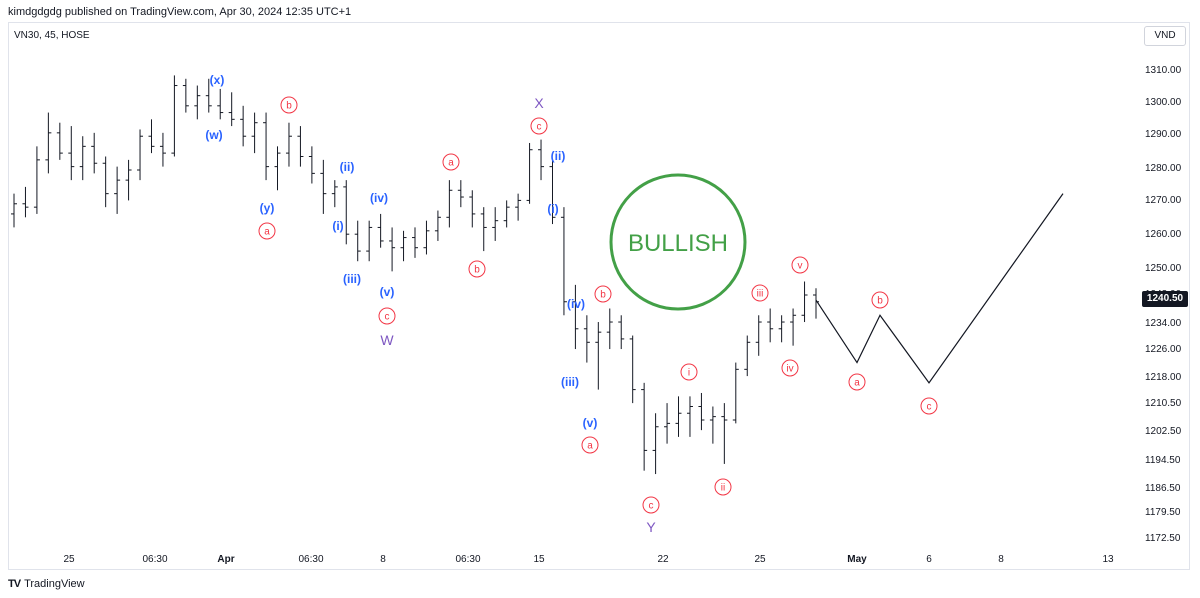 This screenshot has width=1200, height=598. What do you see at coordinates (217, 80) in the screenshot?
I see `svg-text: (x)` at bounding box center [217, 80].